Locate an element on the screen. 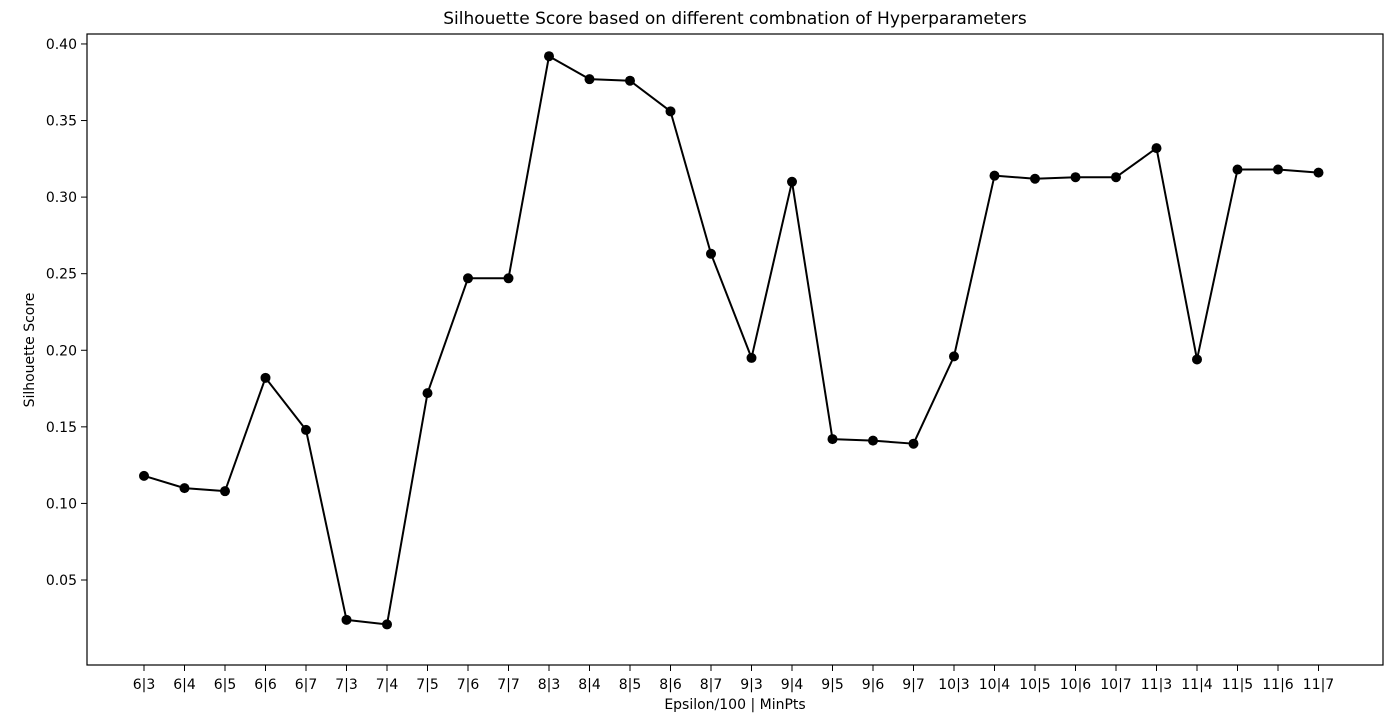 The width and height of the screenshot is (1400, 725). x-tick-label: 7|6 is located at coordinates (468, 685).